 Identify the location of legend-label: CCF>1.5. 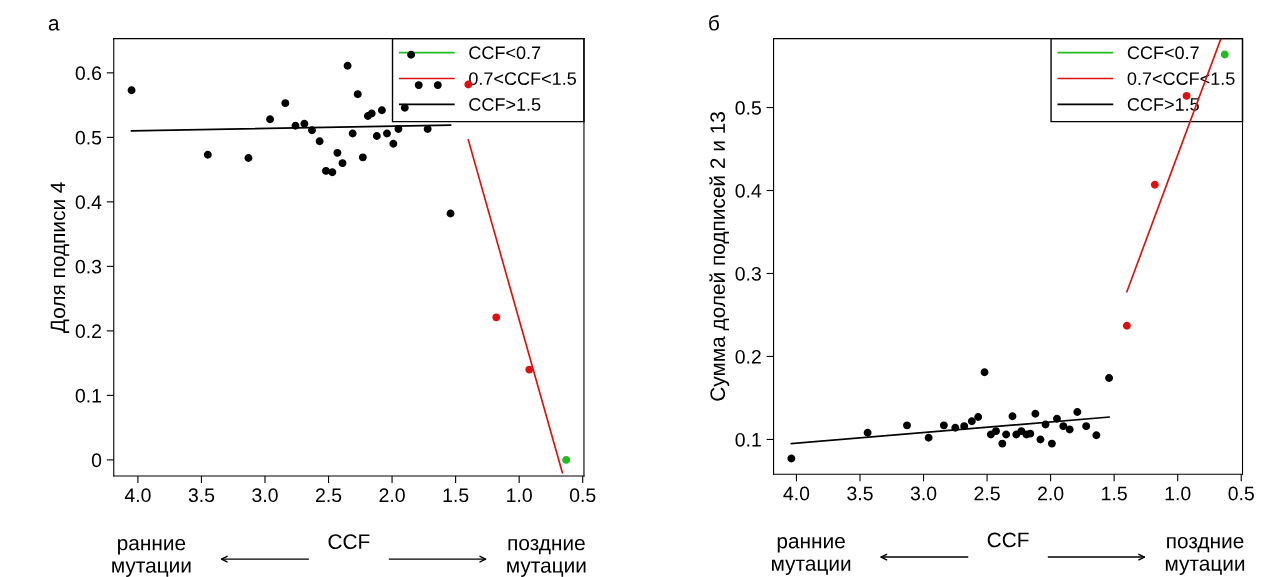
(505, 104).